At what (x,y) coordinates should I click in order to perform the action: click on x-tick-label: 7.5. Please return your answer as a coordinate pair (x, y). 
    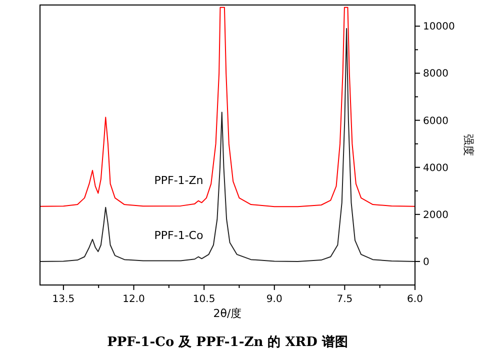
    Looking at the image, I should click on (344, 299).